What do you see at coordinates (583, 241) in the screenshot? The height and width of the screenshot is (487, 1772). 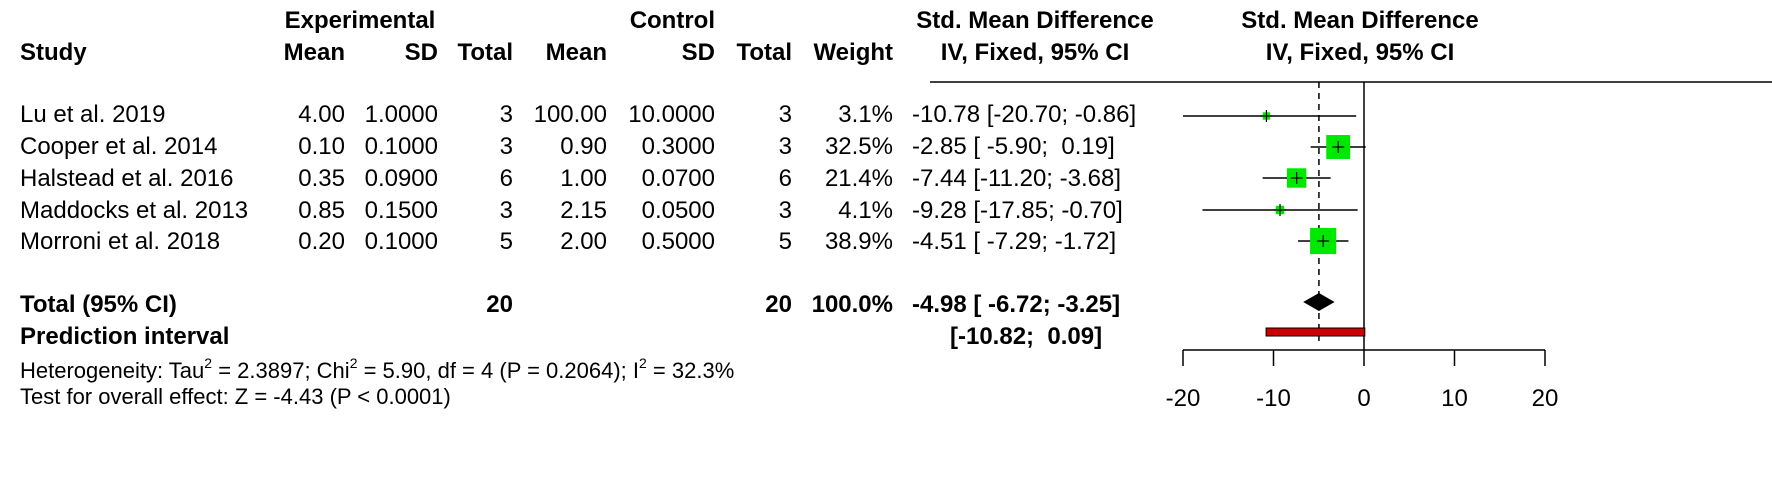 I see `ctrl-mean: 2.00` at bounding box center [583, 241].